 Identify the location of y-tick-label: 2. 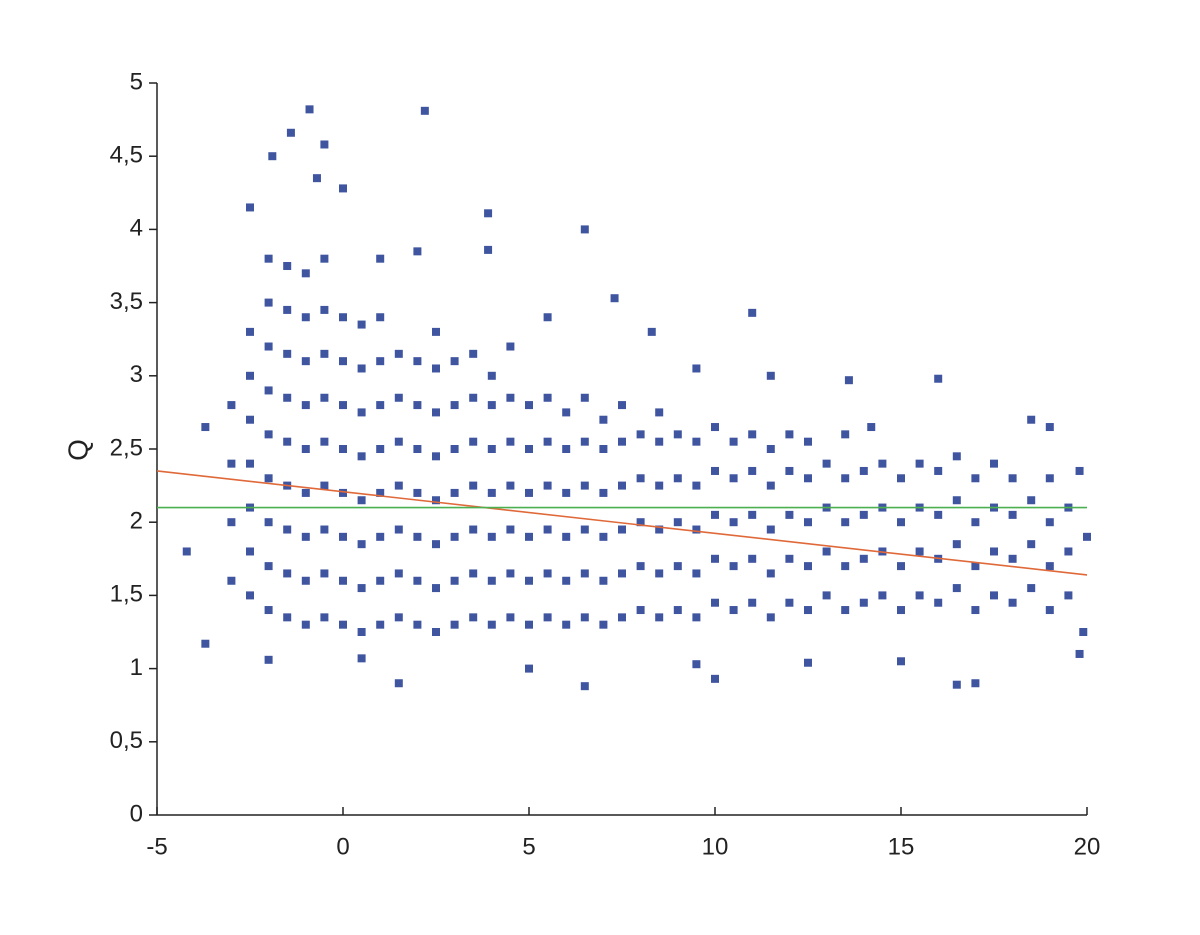
(136, 521).